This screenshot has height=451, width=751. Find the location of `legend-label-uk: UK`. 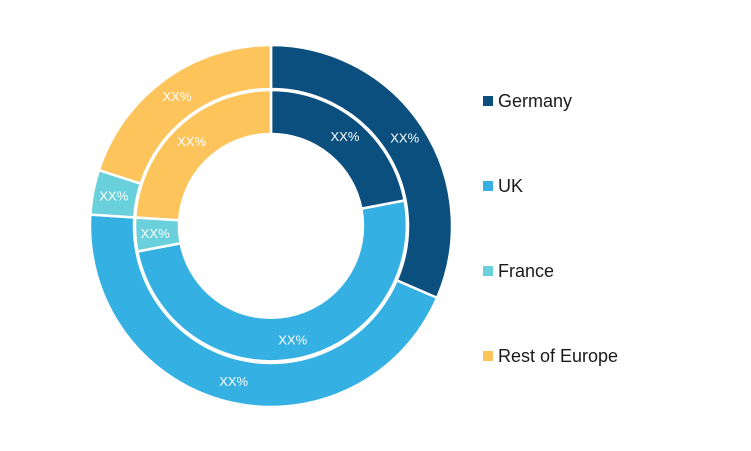

legend-label-uk: UK is located at coordinates (511, 185).